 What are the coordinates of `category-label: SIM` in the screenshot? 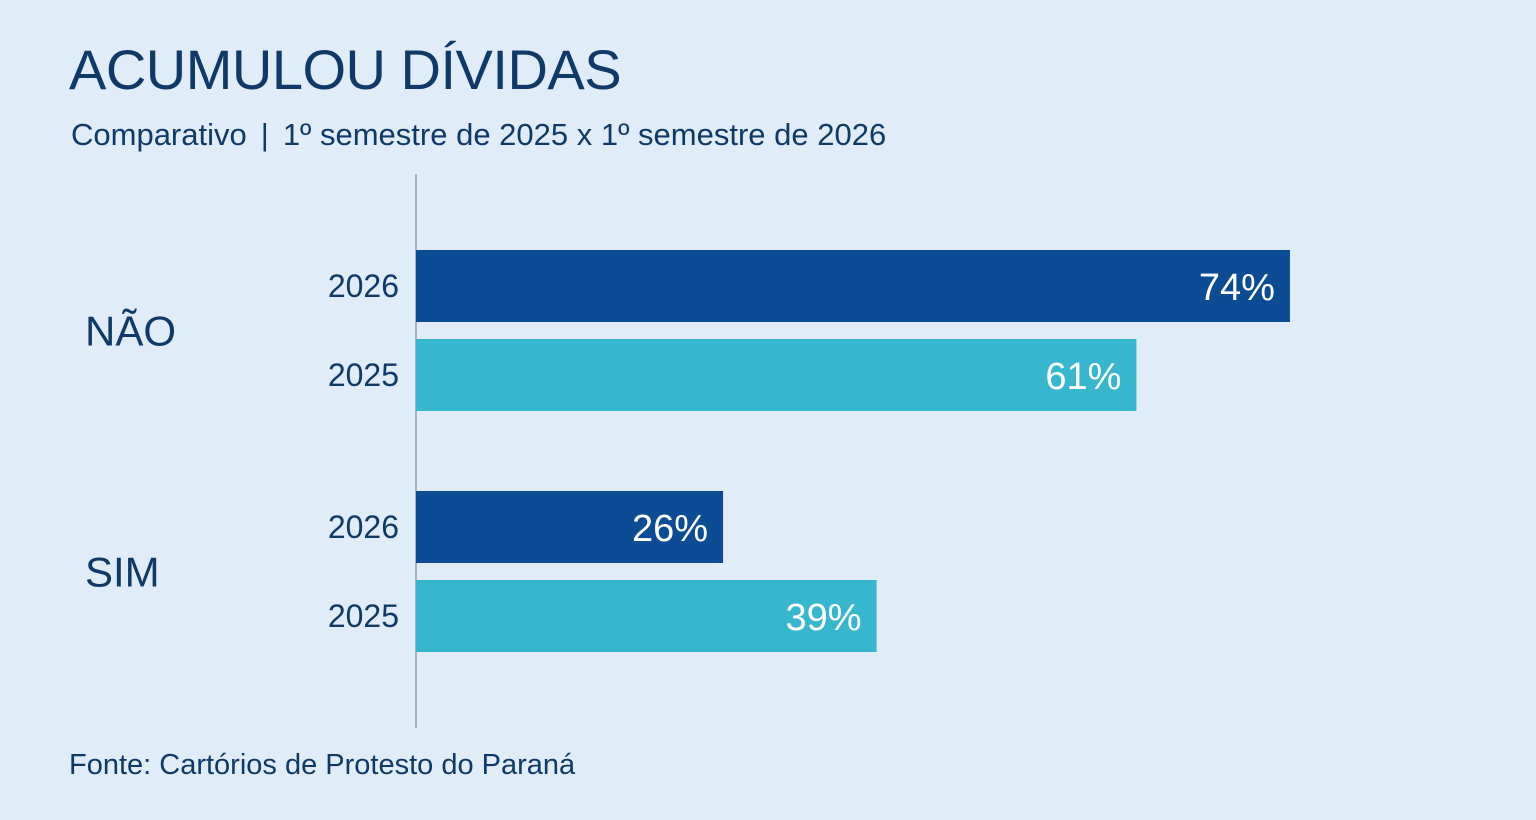 It's located at (122, 572).